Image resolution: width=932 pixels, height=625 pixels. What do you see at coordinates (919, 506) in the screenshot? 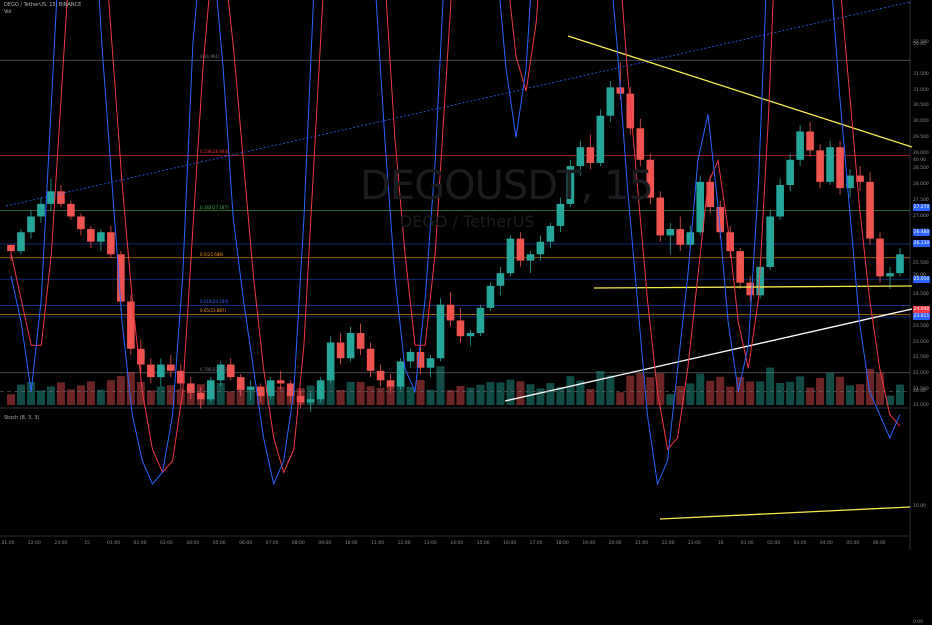
I see `stoch-axis-label: 10.00` at bounding box center [919, 506].